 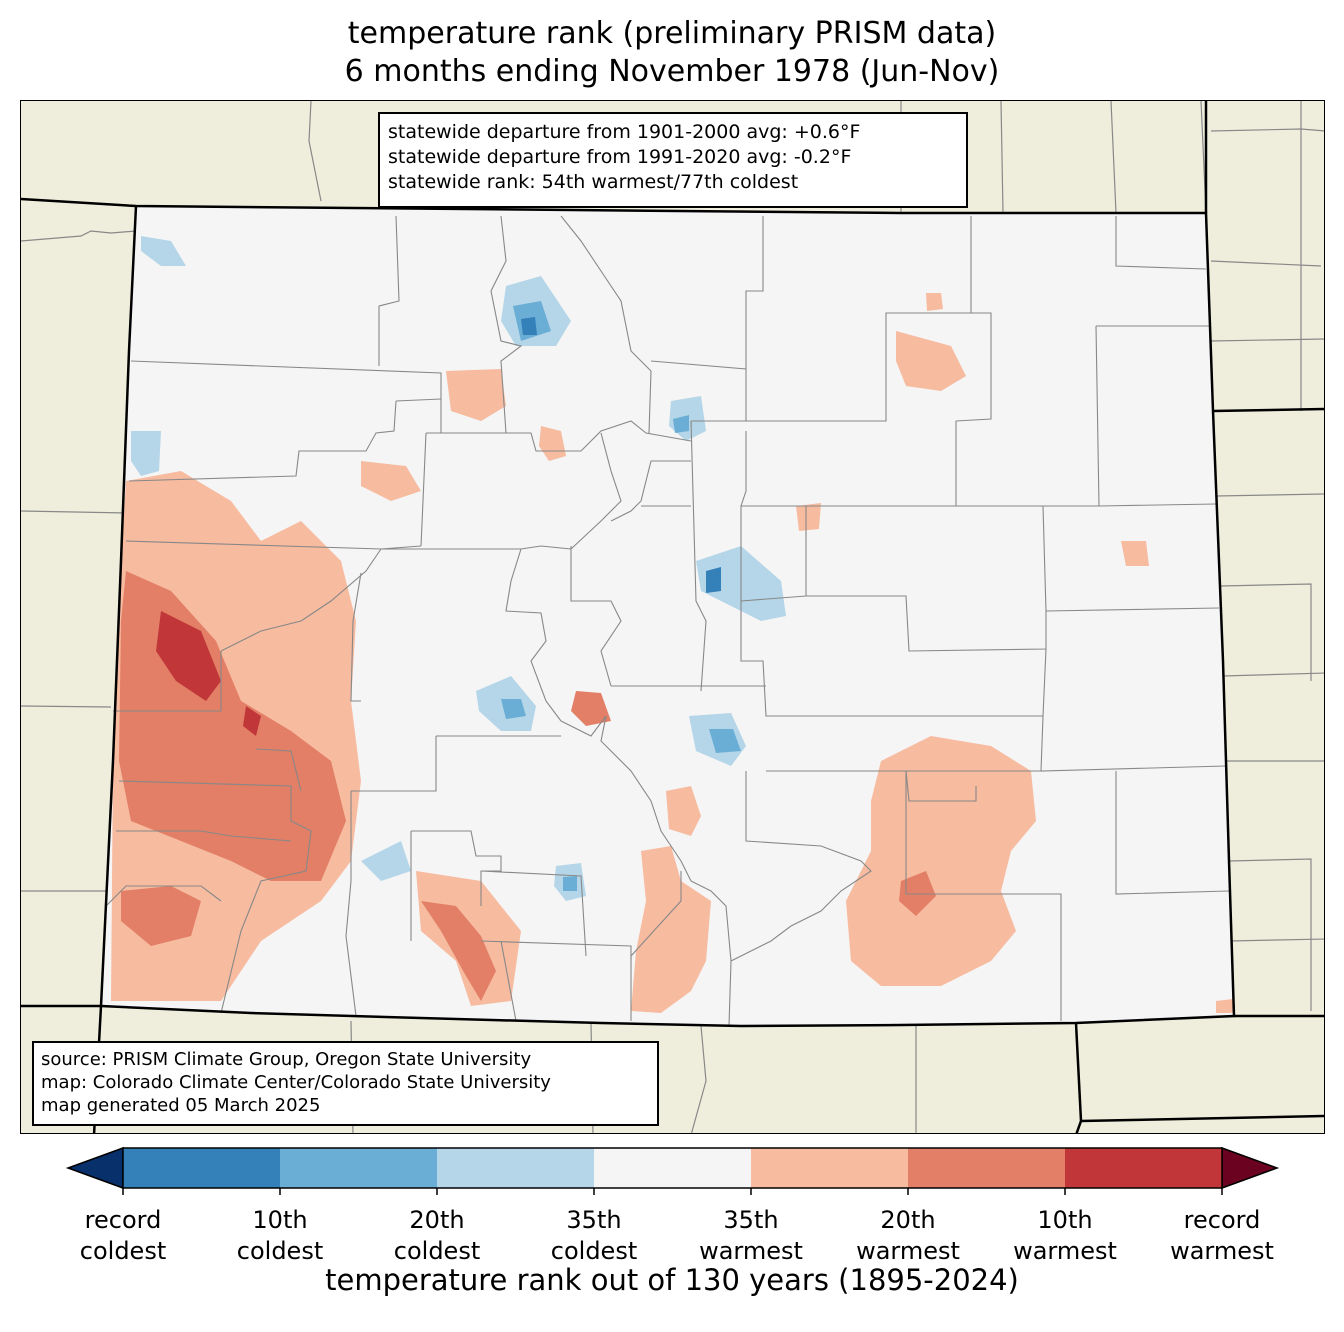 What do you see at coordinates (908, 1236) in the screenshot?
I see `colorbar-tick-label: 20th warmest` at bounding box center [908, 1236].